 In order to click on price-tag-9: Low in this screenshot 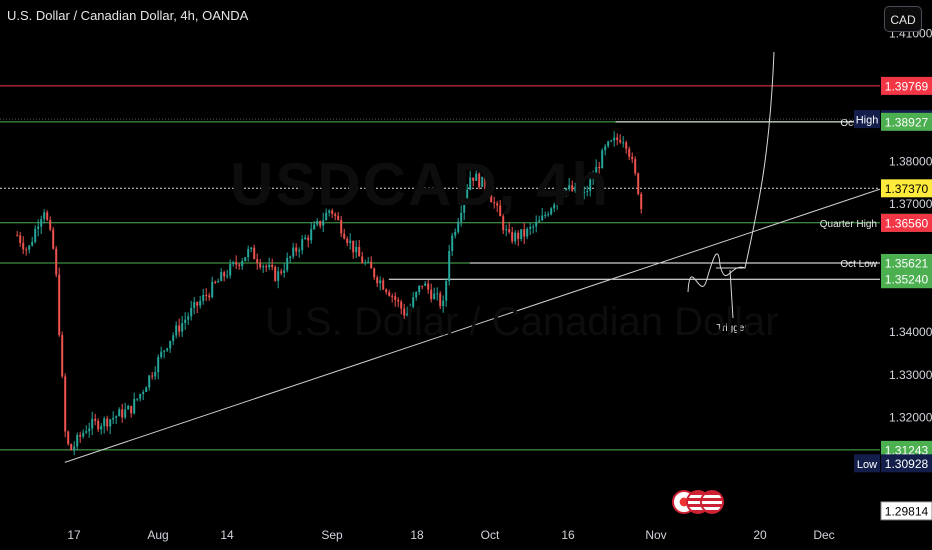, I will do `click(867, 465)`.